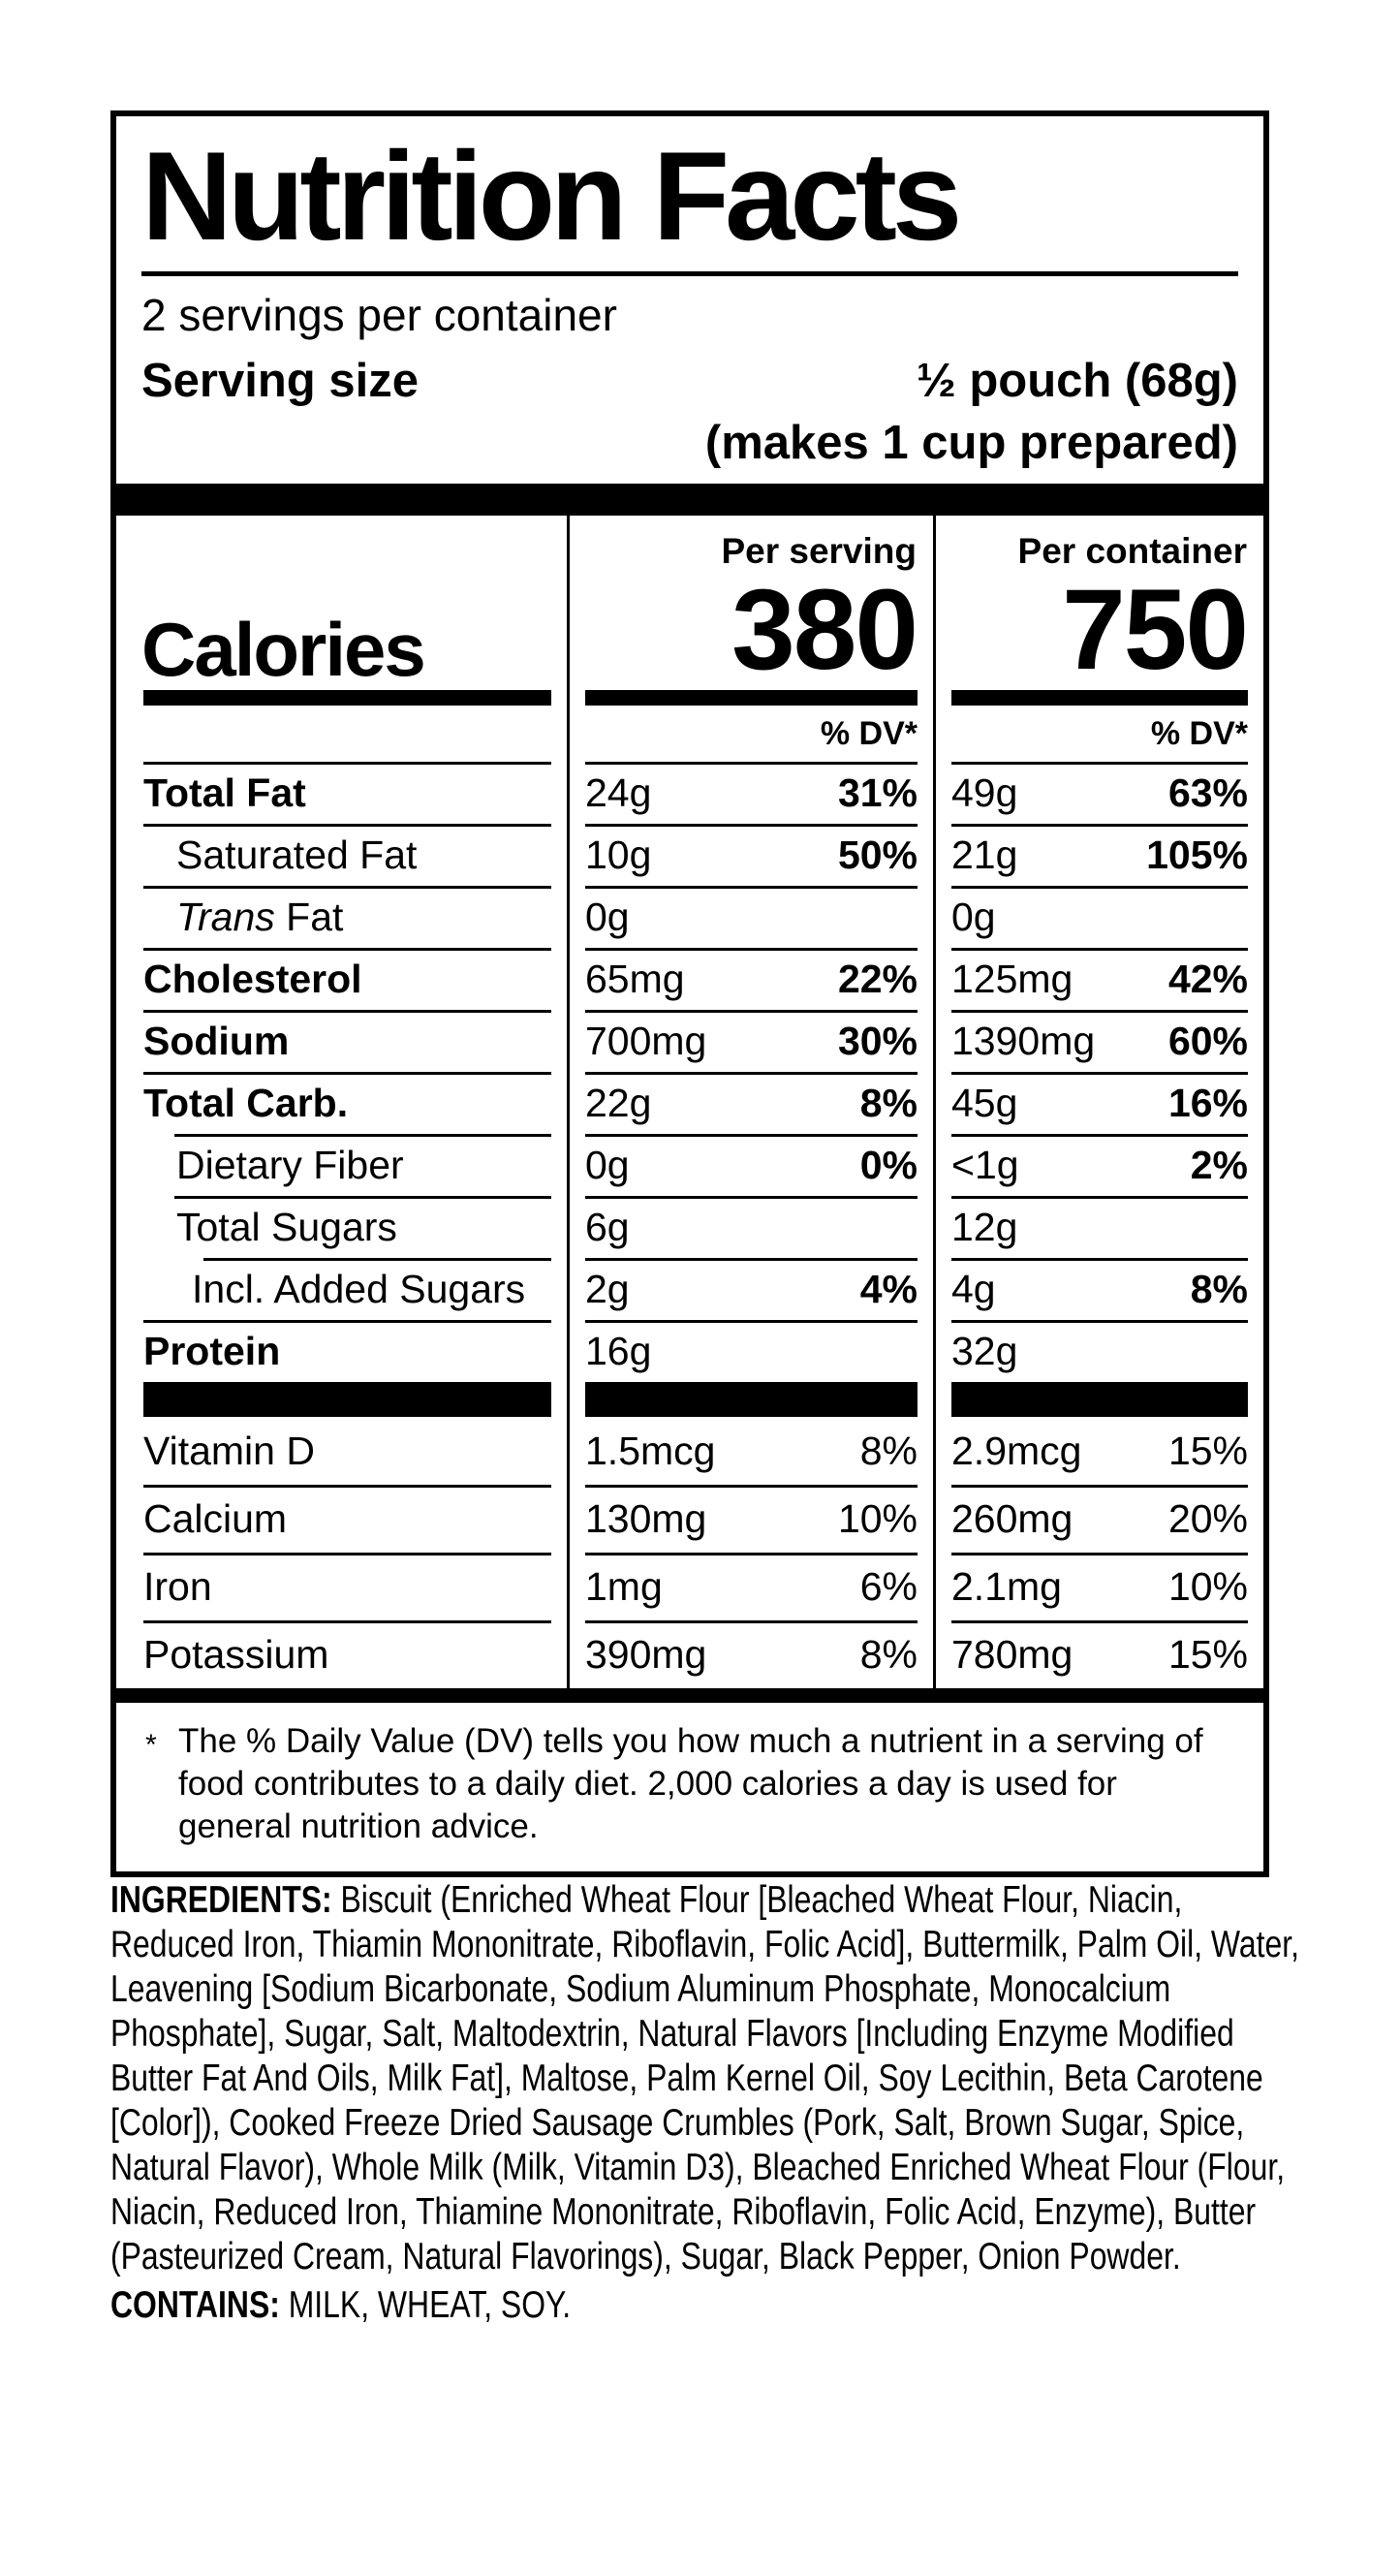 The height and width of the screenshot is (2576, 1400). Describe the element at coordinates (342, 1041) in the screenshot. I see `nutrient-name: Sodium` at that location.